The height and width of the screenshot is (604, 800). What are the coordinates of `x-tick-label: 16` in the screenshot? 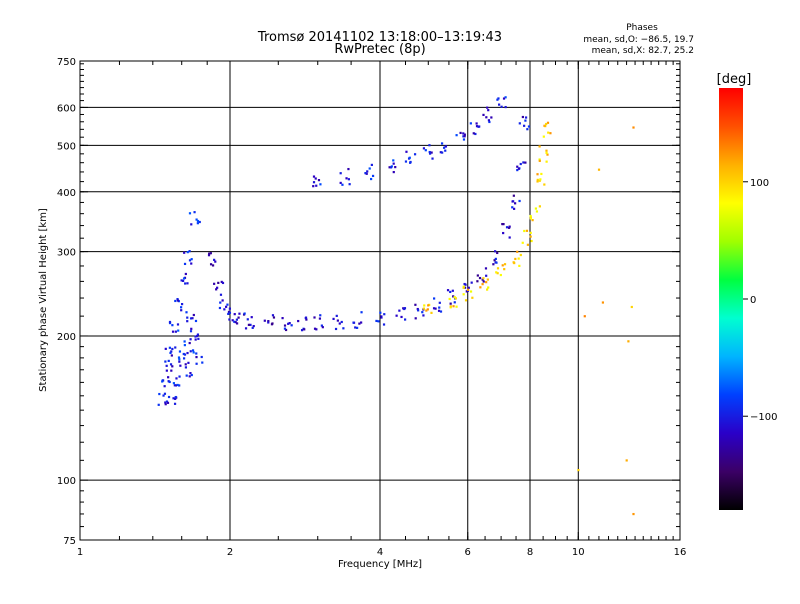 It's located at (680, 552).